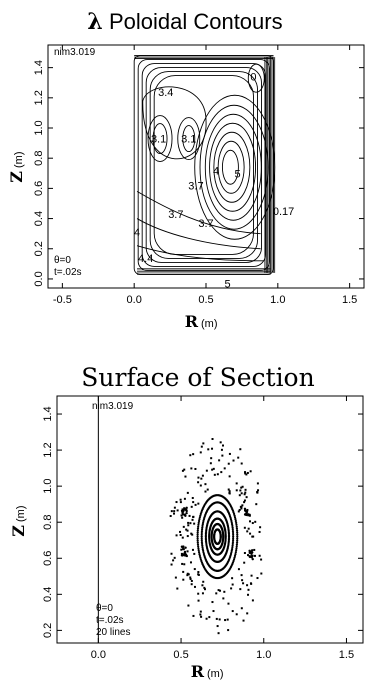 Image resolution: width=370 pixels, height=686 pixels. I want to click on chart1-corner-island, so click(256, 78).